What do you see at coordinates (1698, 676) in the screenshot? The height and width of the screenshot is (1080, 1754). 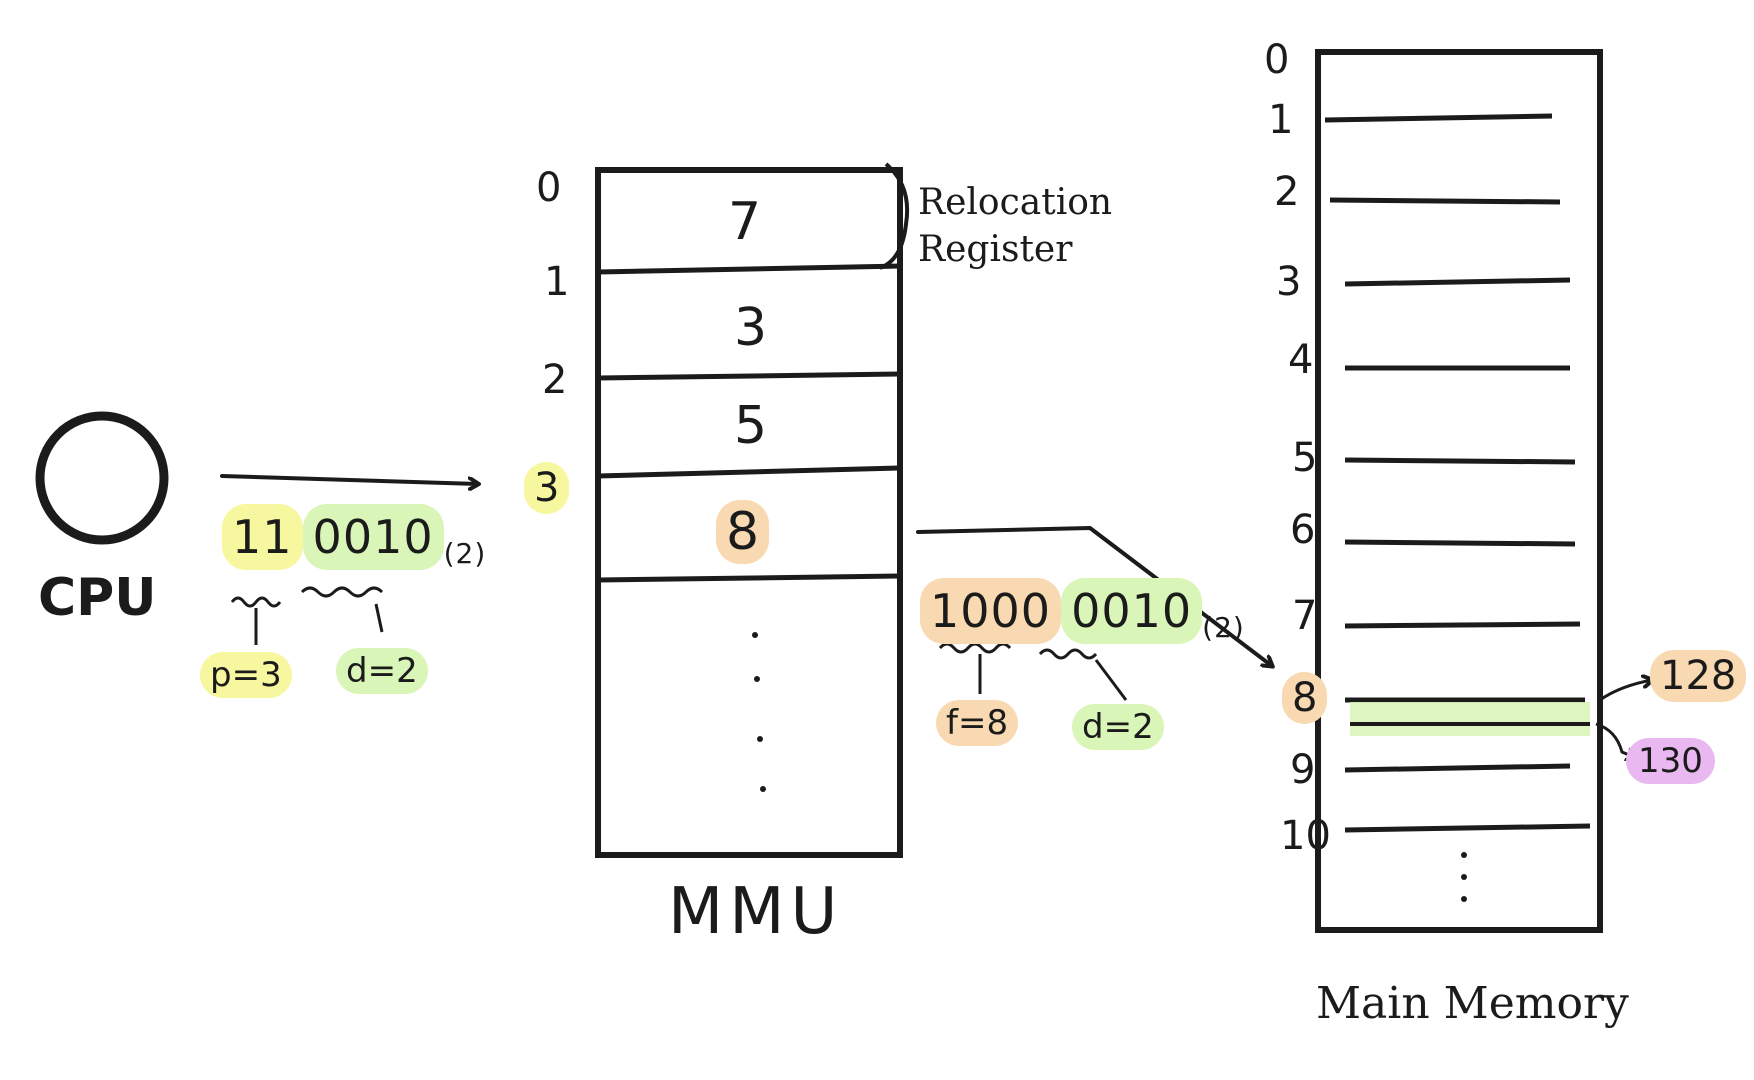 I see `frame-start-address: 128` at bounding box center [1698, 676].